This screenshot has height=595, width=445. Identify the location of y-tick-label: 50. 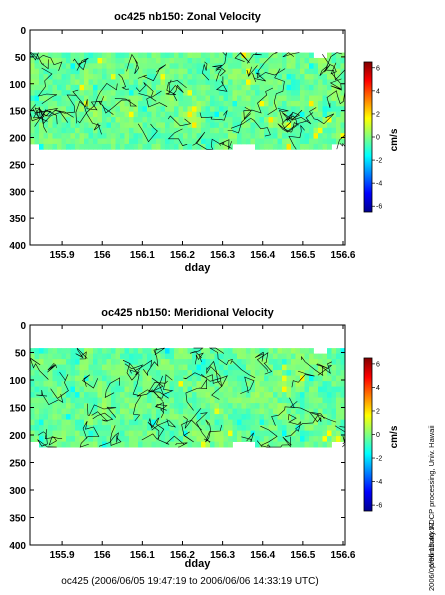
(21, 58).